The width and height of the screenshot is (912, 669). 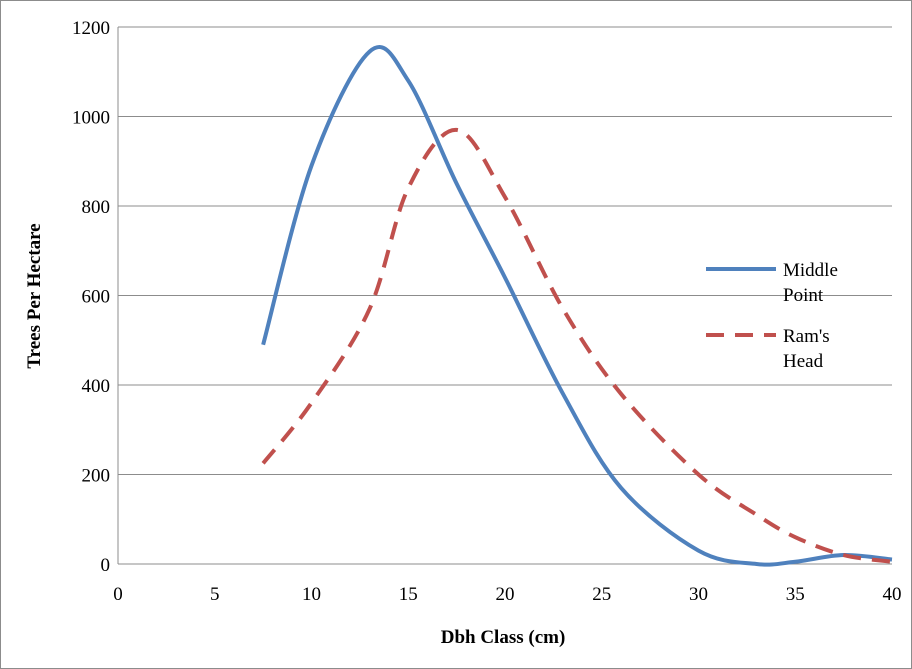 I want to click on y-tick-label: 600, so click(x=96, y=297).